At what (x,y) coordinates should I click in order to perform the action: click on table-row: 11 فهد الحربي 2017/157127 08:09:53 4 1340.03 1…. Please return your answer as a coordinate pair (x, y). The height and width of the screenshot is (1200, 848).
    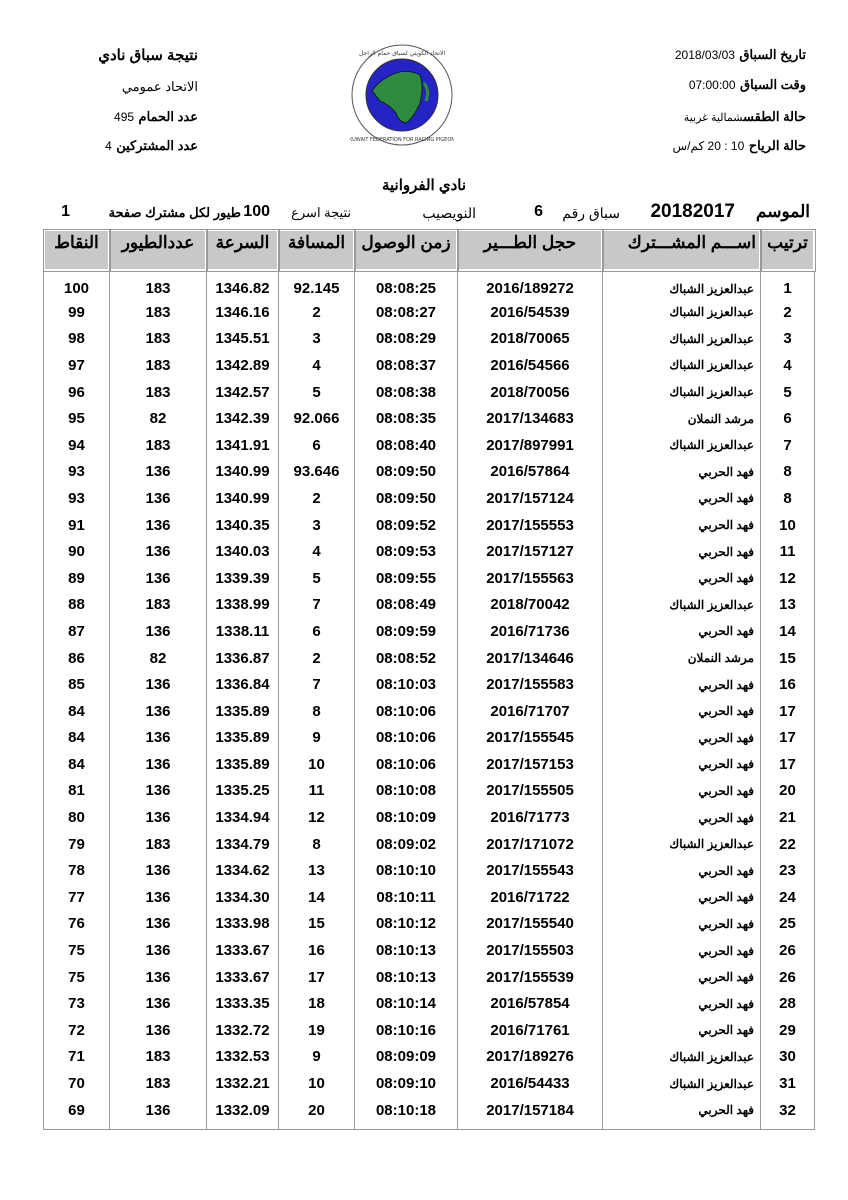
    Looking at the image, I should click on (429, 551).